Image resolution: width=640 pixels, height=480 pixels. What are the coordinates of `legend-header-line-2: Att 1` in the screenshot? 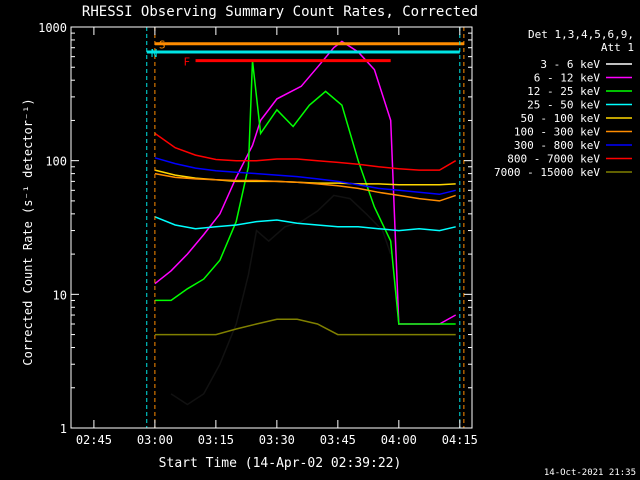 It's located at (617, 47).